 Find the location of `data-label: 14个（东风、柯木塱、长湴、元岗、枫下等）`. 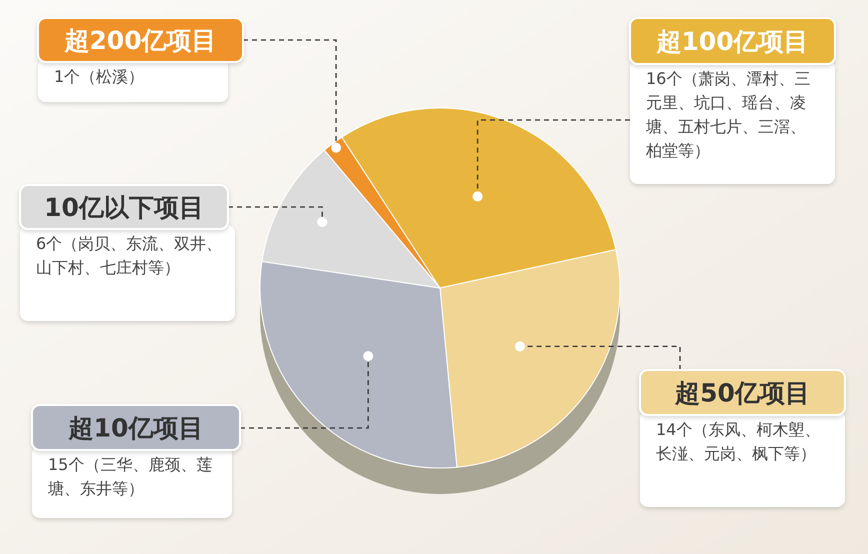

data-label: 14个（东风、柯木塱、长湴、元岗、枫下等） is located at coordinates (738, 441).